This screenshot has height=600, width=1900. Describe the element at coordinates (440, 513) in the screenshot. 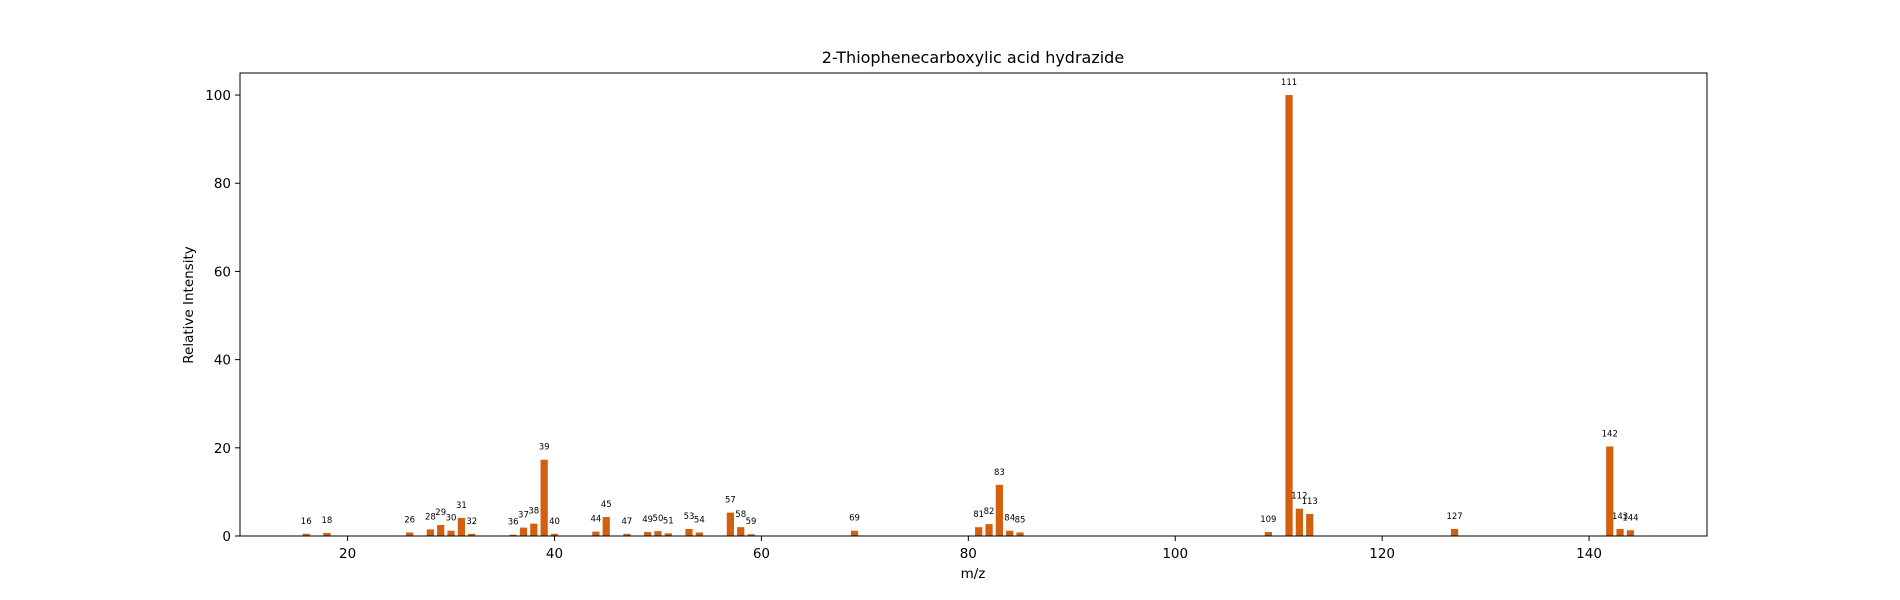

I see `bar-label-mz-29: 29` at that location.